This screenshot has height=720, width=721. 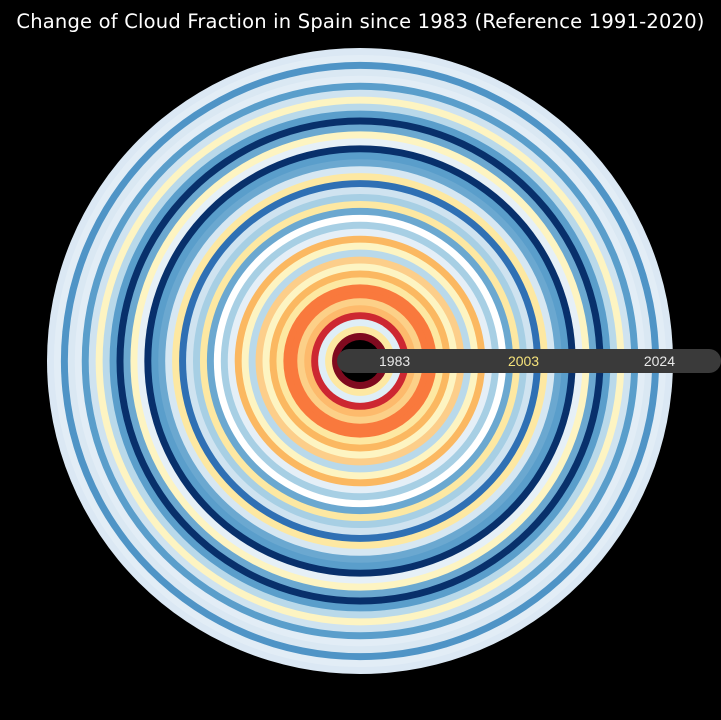 I want to click on year-label-1983: 1983, so click(x=394, y=361).